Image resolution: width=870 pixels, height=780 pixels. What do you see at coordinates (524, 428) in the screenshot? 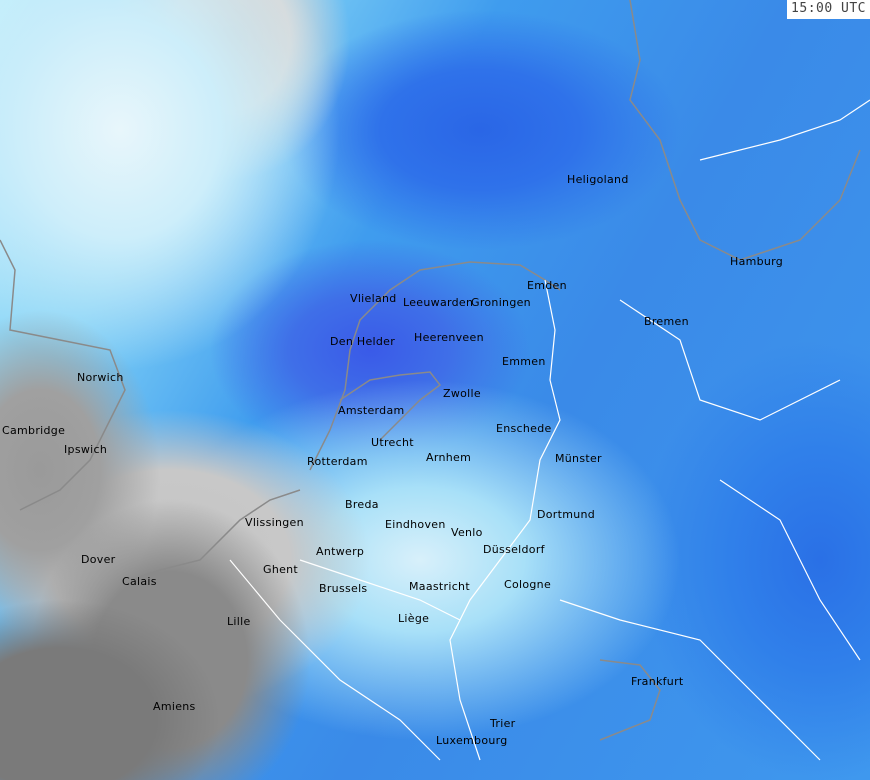
I see `city-label-enschede: Enschede` at bounding box center [524, 428].